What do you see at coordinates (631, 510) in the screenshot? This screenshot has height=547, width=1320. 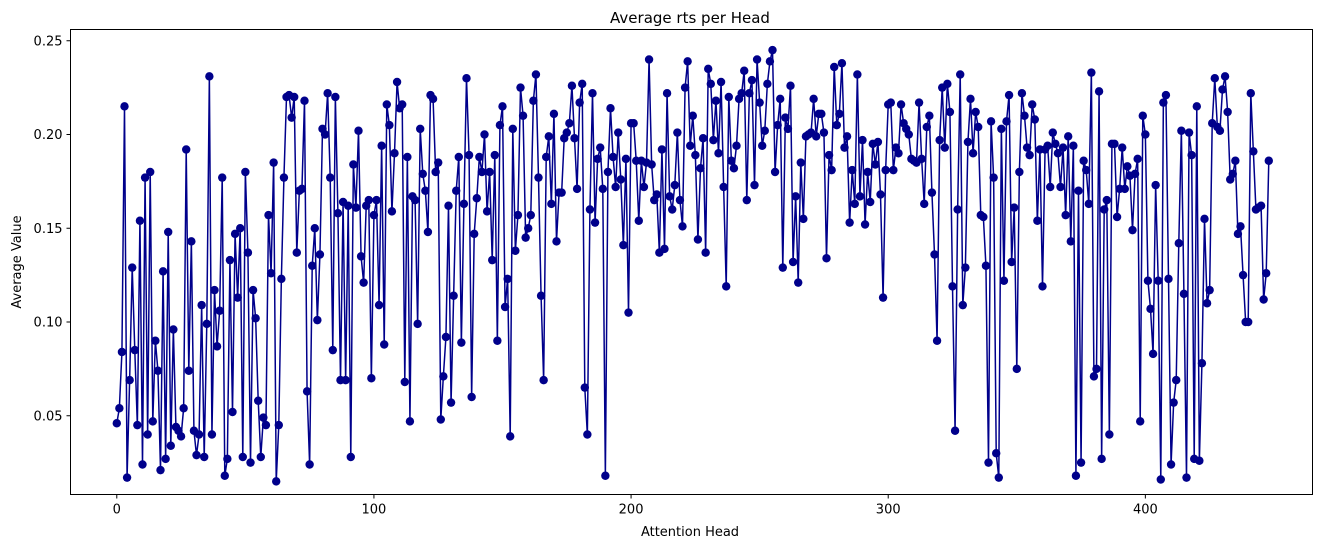 I see `x-tick-label: 200` at bounding box center [631, 510].